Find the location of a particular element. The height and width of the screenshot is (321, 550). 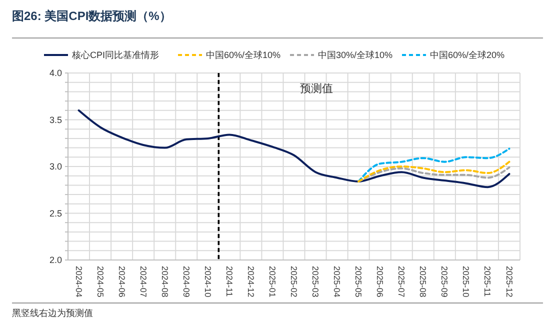

y-tick-label: 3.5 is located at coordinates (55, 119).